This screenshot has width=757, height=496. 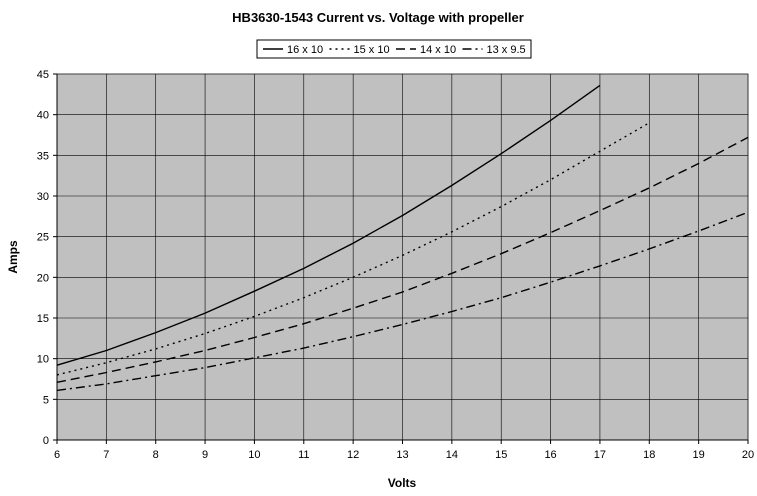 I want to click on legend-label: 14 x 10, so click(x=438, y=50).